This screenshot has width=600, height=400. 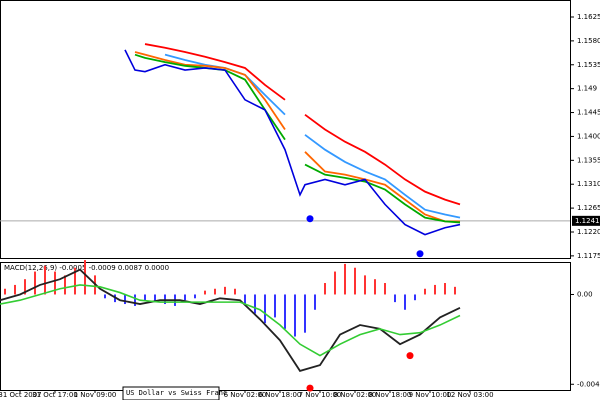 I want to click on x-tick-label: 31 Oct 17:00, so click(x=55, y=395).